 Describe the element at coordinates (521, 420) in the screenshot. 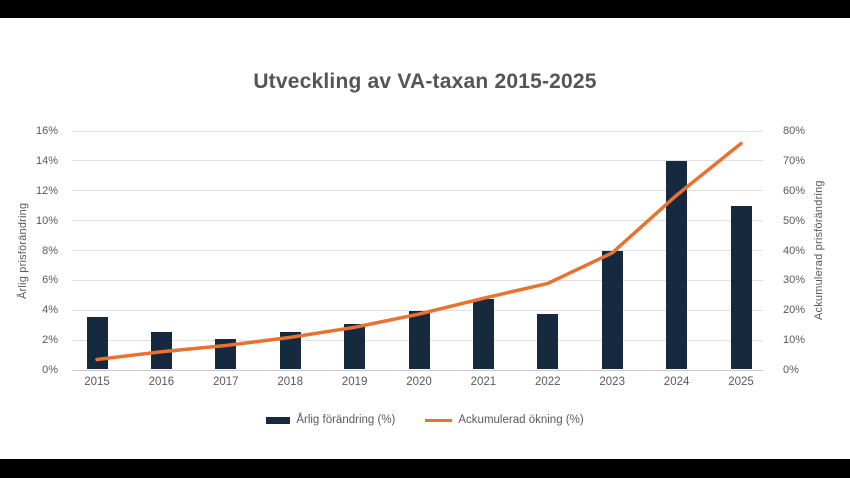

I see `legend-label-accumulated: Ackumulerad ökning (%)` at that location.